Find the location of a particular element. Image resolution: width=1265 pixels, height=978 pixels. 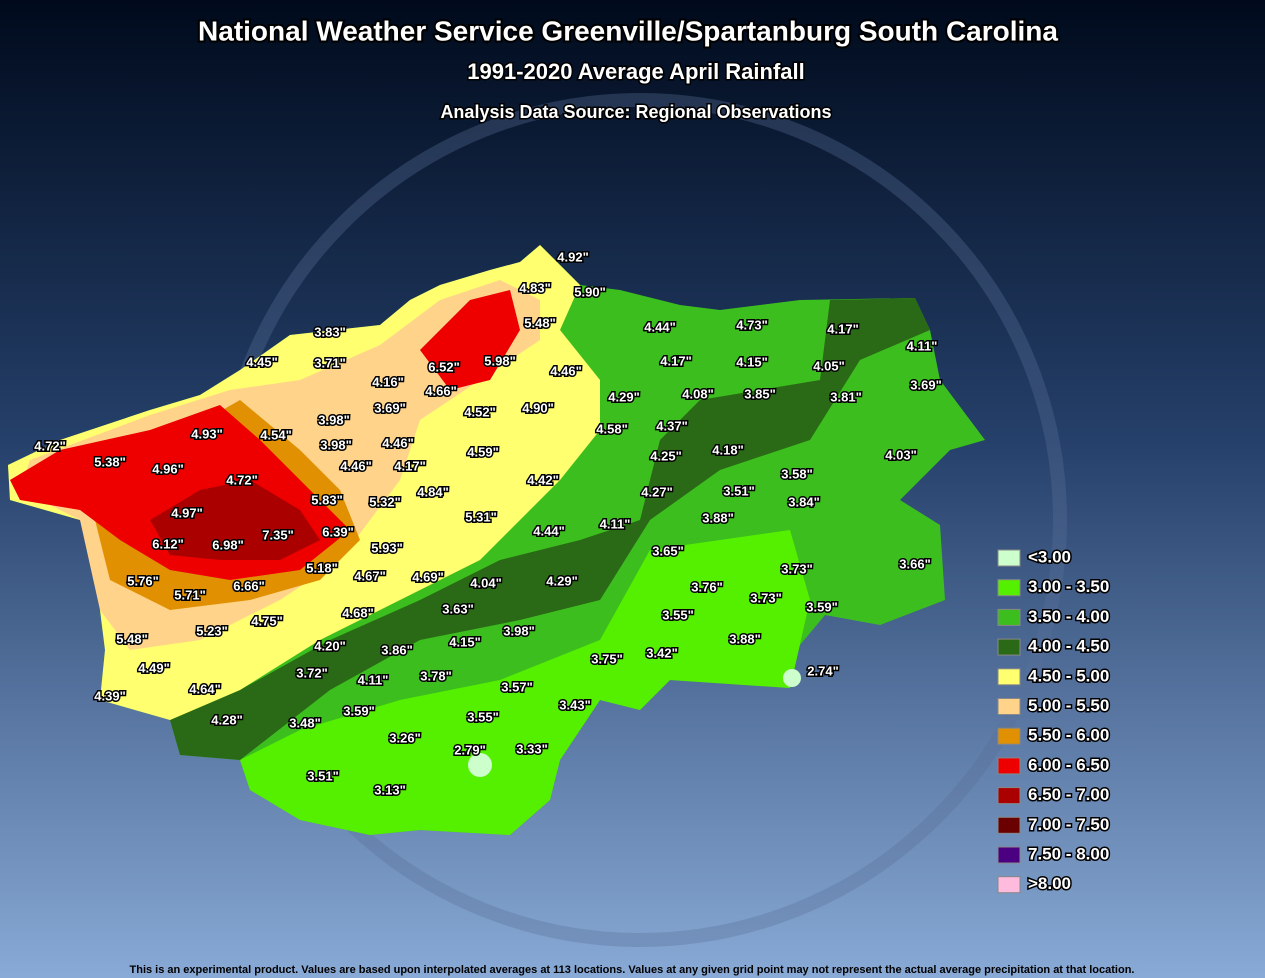

station-label: 3.63" is located at coordinates (457, 608).